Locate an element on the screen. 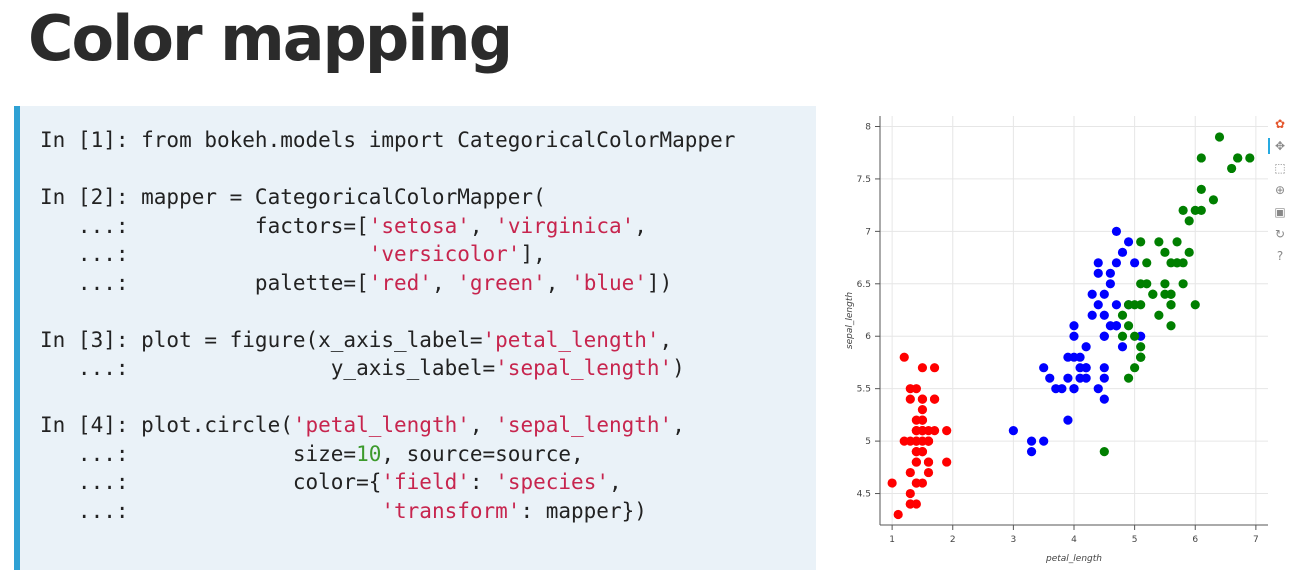 This screenshot has height=578, width=1297. code-text: : is located at coordinates (482, 482).